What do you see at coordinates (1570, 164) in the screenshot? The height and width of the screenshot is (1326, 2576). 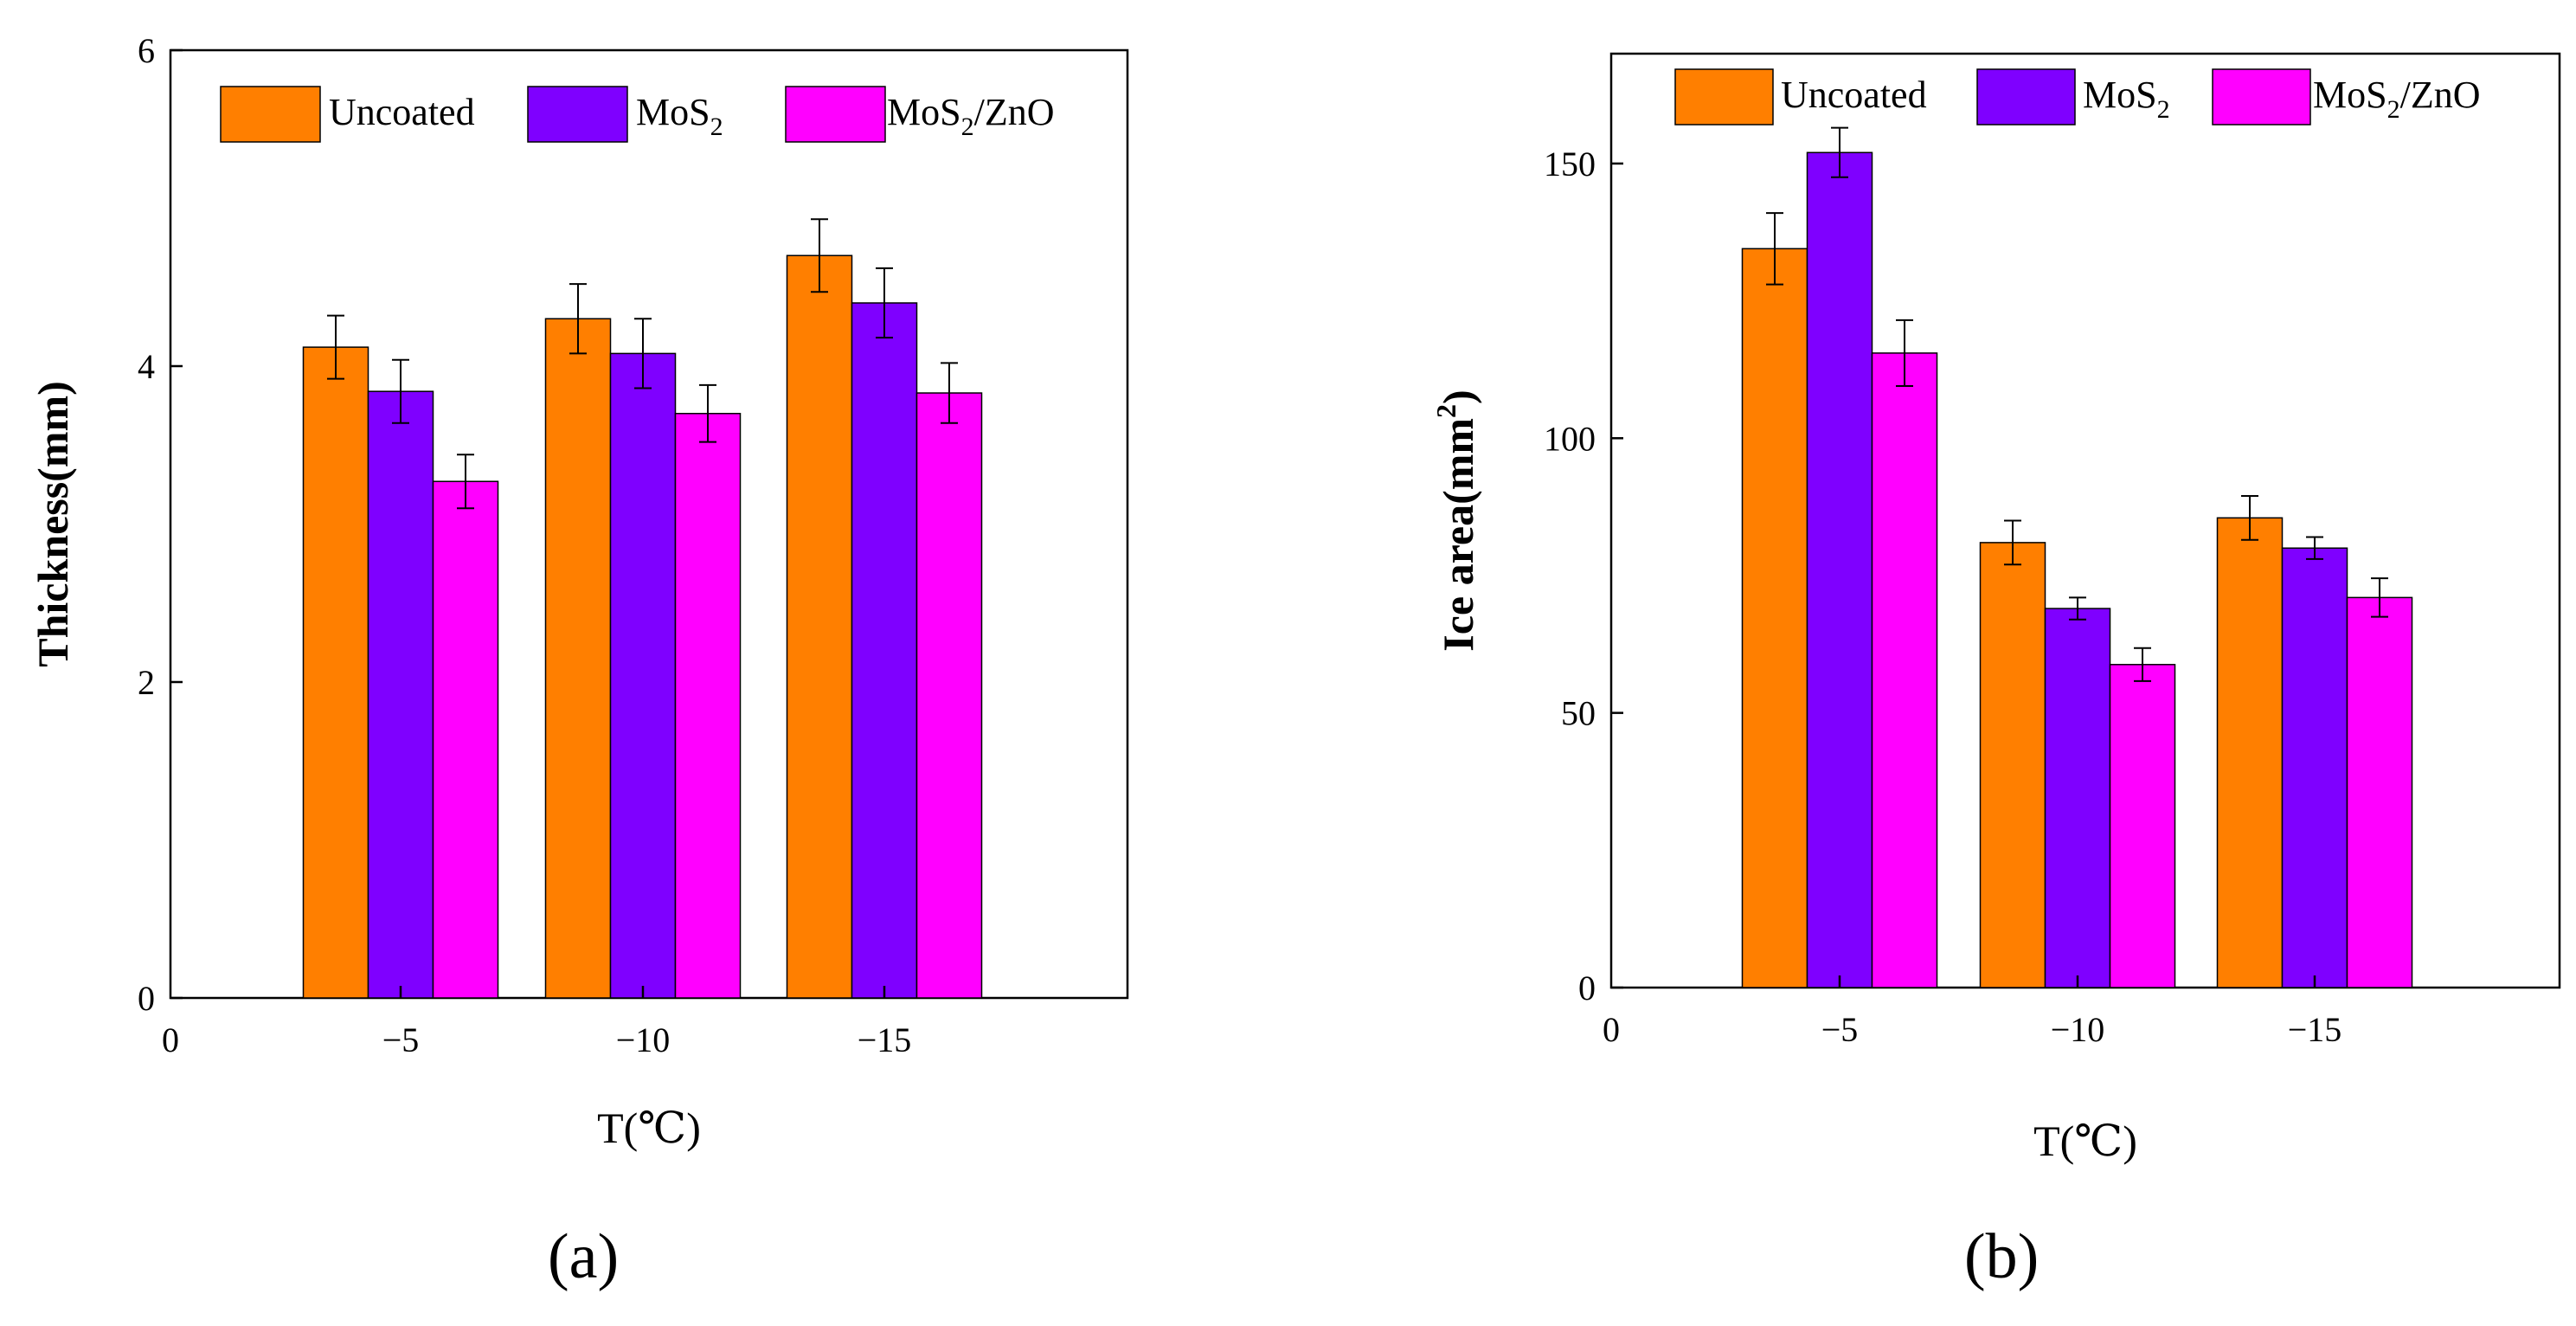 I see `y-tick-label: 150` at bounding box center [1570, 164].